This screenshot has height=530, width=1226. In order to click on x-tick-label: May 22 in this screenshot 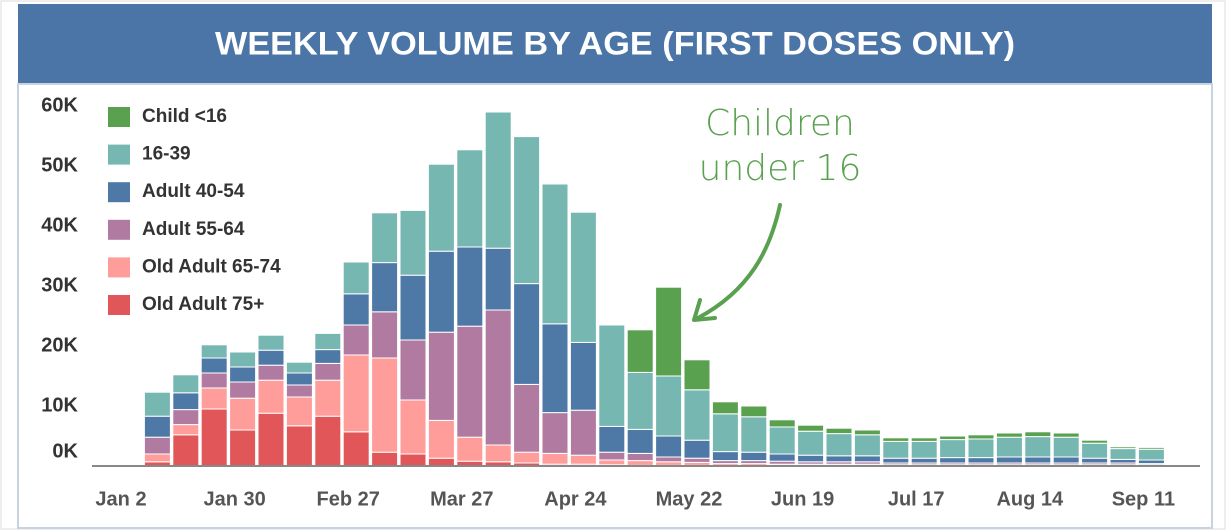, I will do `click(689, 499)`.